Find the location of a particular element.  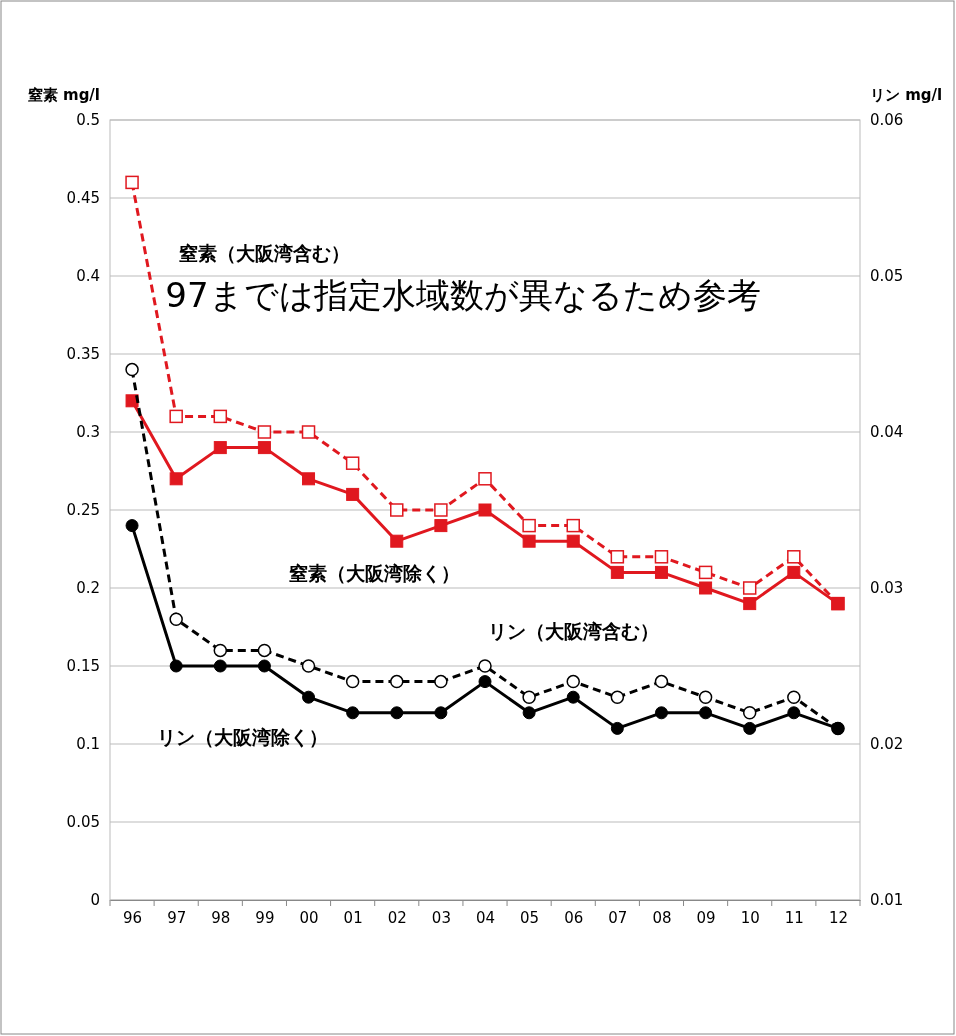

y2-tick-label: 0.03 is located at coordinates (887, 588).